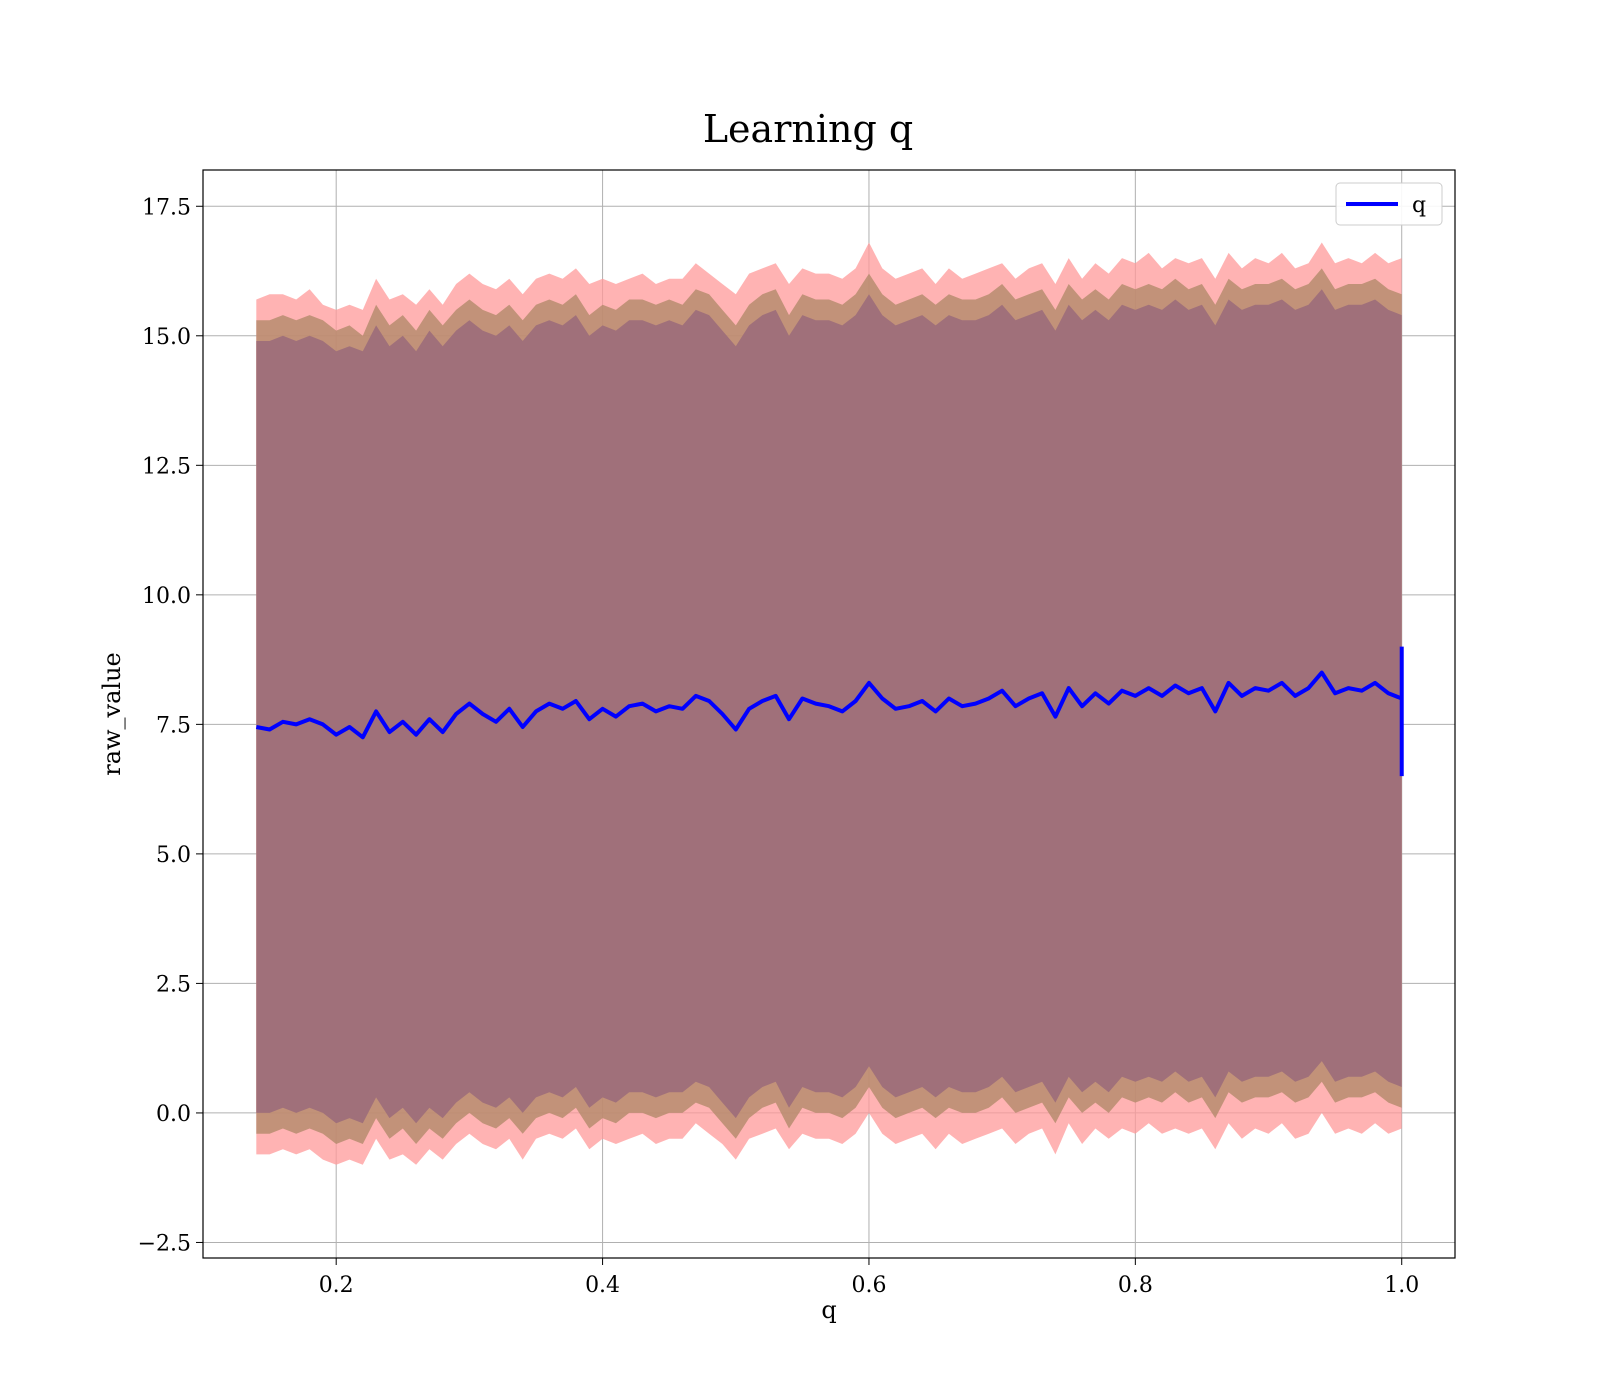 Image resolution: width=1600 pixels, height=1400 pixels. I want to click on y-tick-label: 7.5, so click(173, 725).